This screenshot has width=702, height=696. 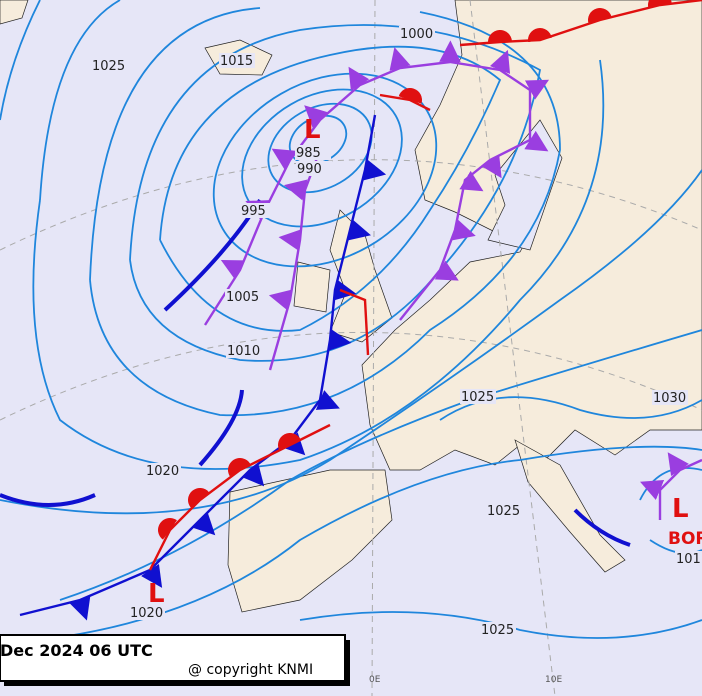 I want to click on isobar-label: 1000, so click(x=416, y=34).